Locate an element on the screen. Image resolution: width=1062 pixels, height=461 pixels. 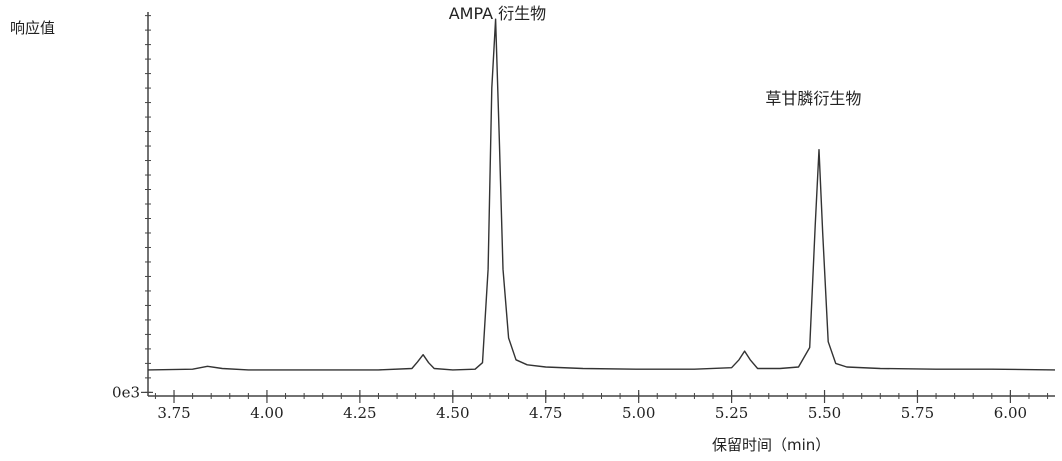
x-tick-label: 4.25 is located at coordinates (359, 413).